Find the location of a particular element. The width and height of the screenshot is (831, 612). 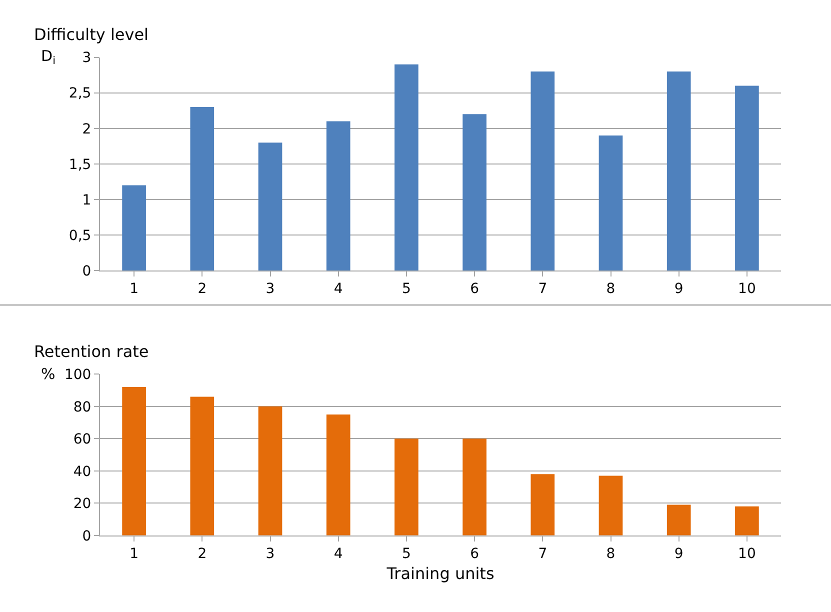

y-tick-label: 20 is located at coordinates (82, 504).